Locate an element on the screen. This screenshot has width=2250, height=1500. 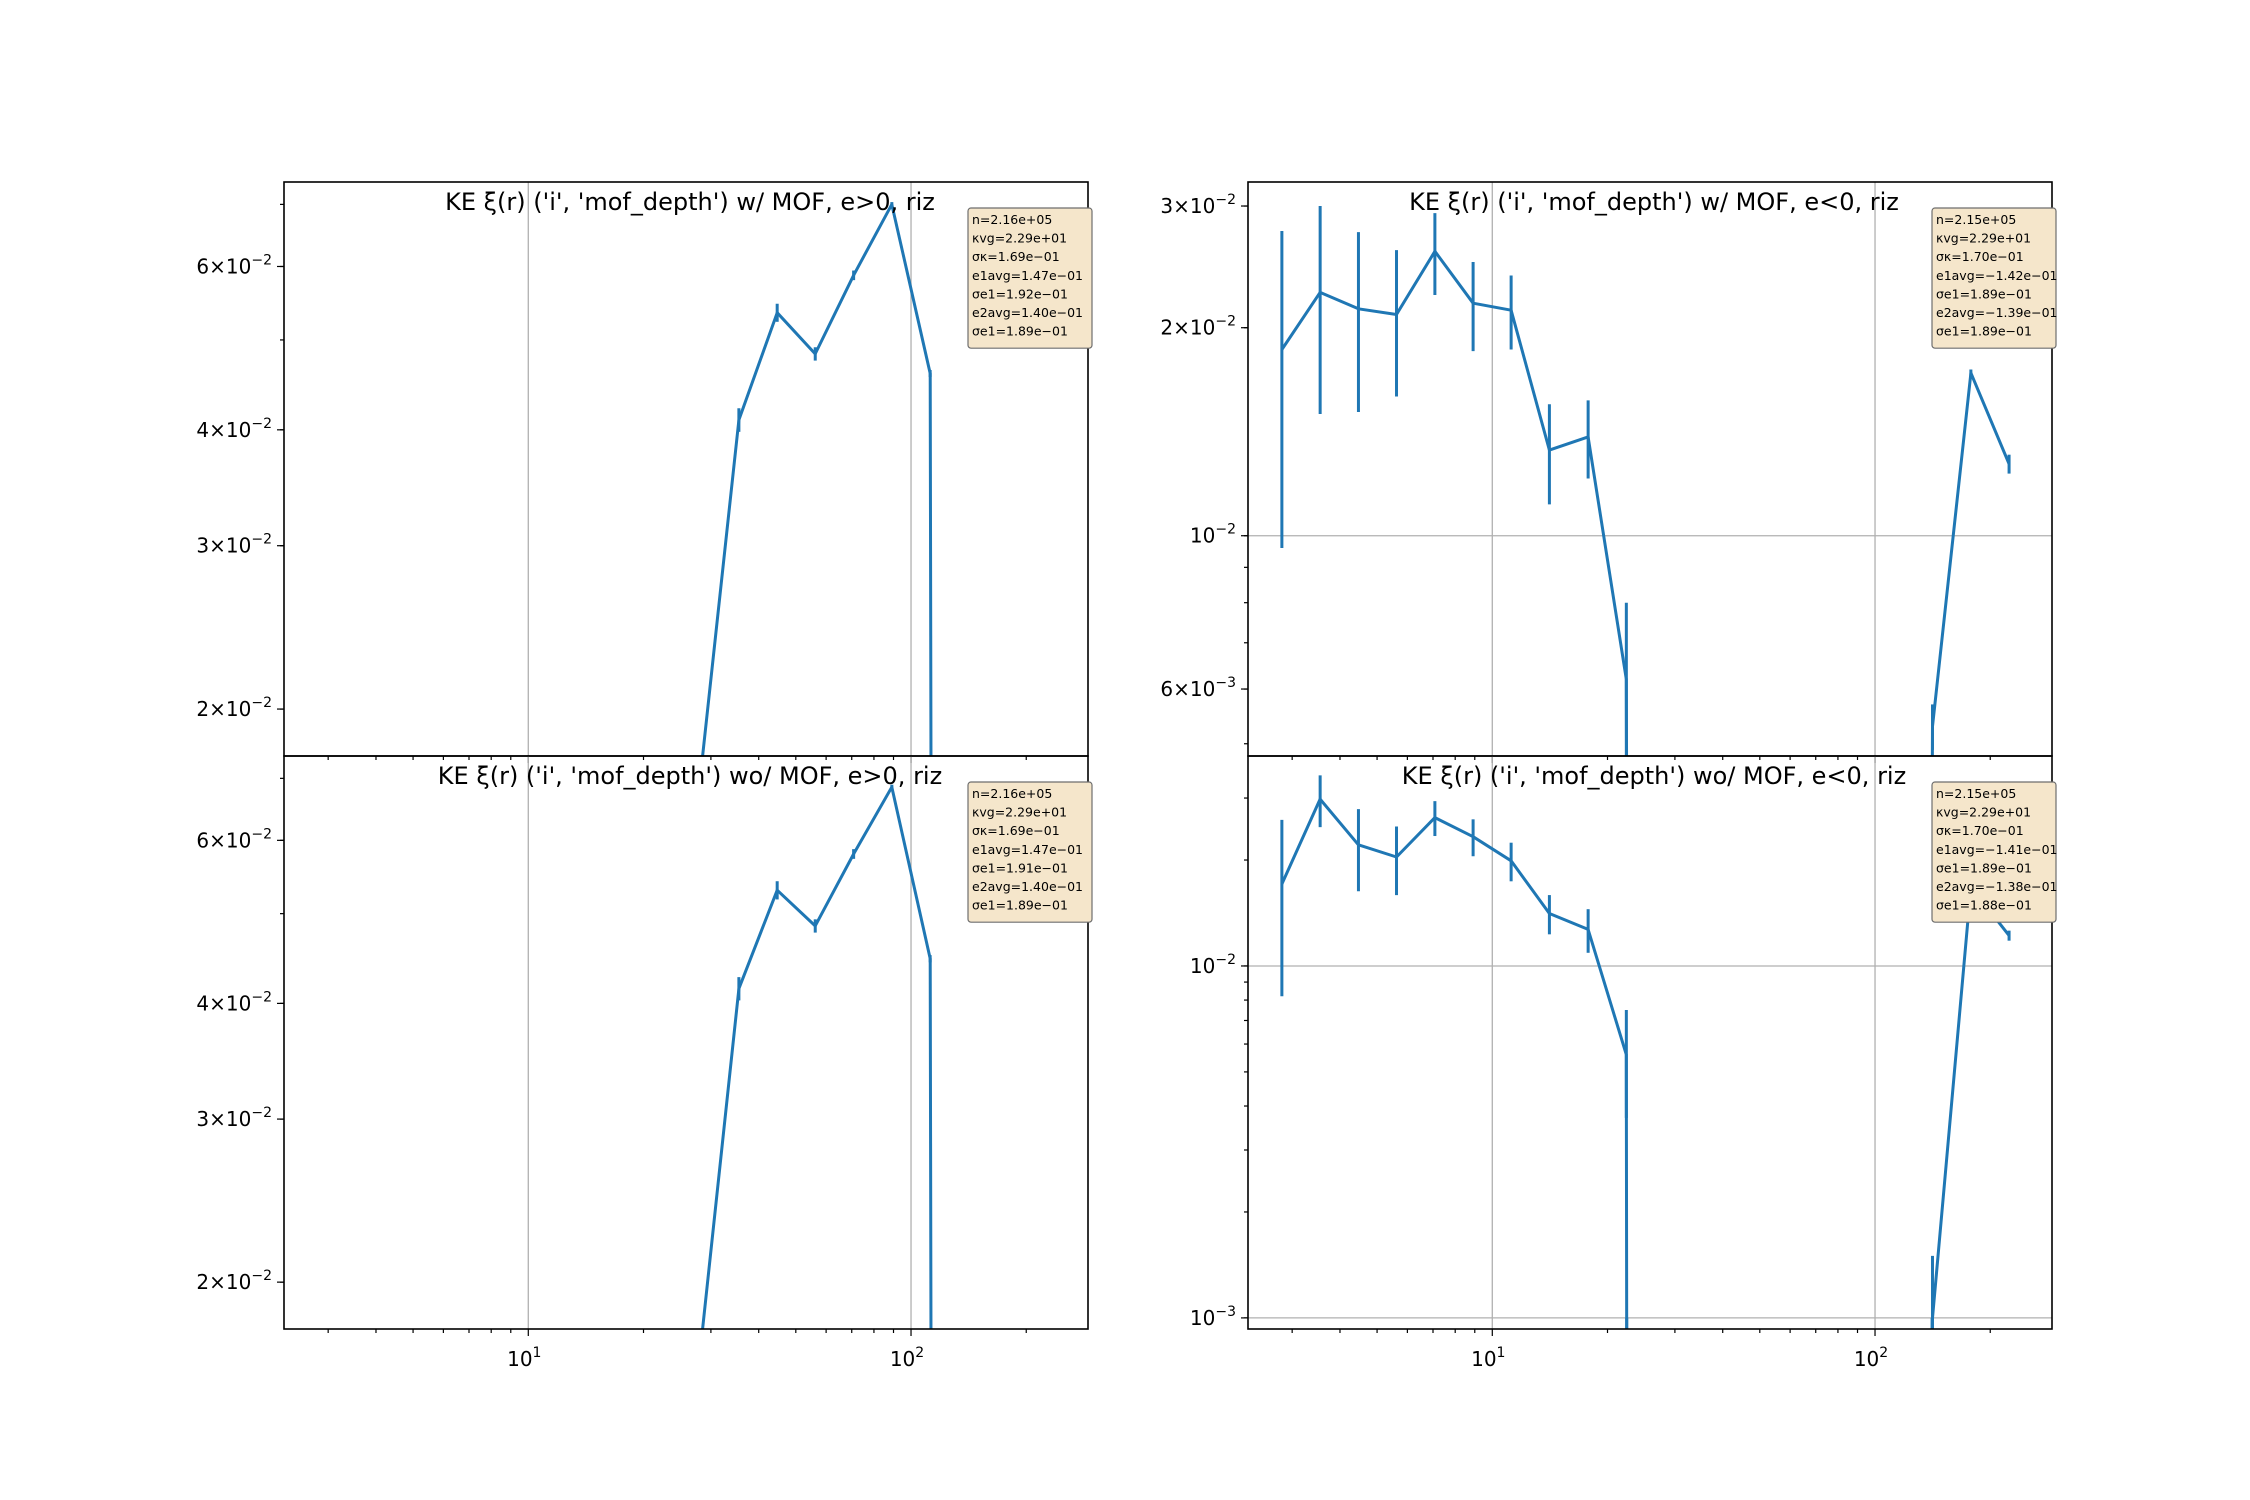
stats-line: e2avg=−1.39e−01 is located at coordinates (1996, 312).